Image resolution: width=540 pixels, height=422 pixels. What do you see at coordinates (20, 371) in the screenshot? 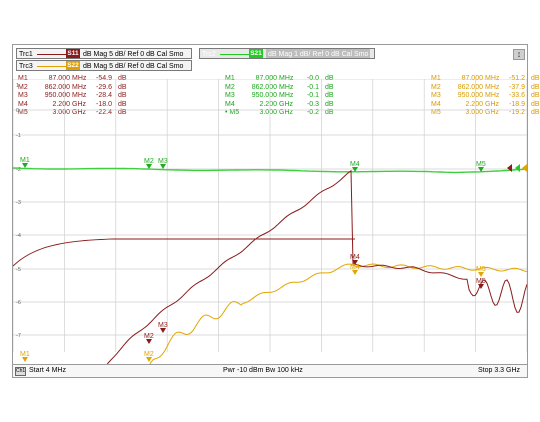
I see `channel-indicator: Ch1` at bounding box center [20, 371].